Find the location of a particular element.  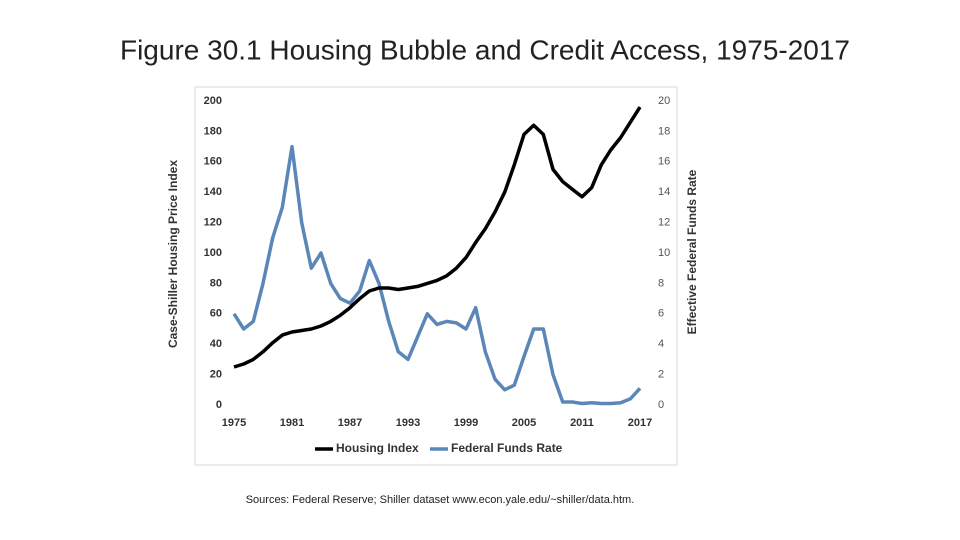

y-tick-label: 60 is located at coordinates (216, 314).